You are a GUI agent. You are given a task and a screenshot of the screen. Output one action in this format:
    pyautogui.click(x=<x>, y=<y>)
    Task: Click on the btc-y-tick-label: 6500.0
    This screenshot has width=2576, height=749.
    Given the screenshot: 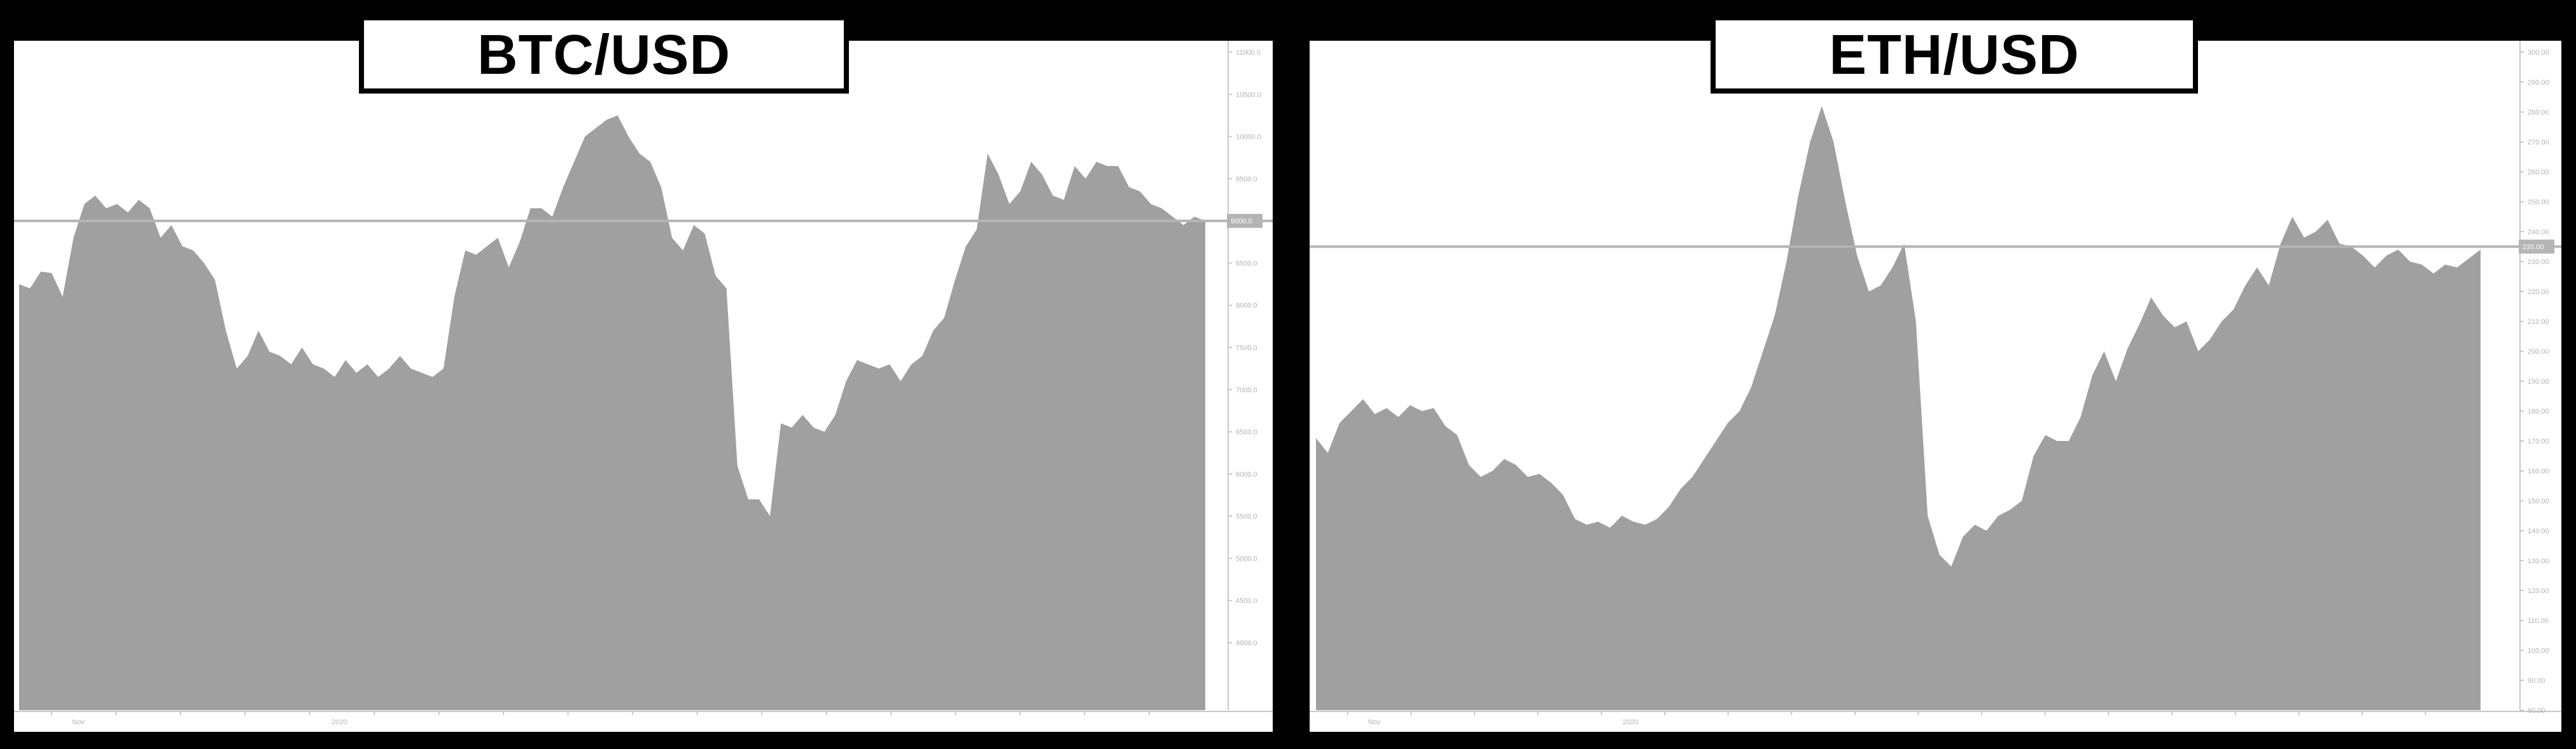 What is the action you would take?
    pyautogui.click(x=1246, y=433)
    